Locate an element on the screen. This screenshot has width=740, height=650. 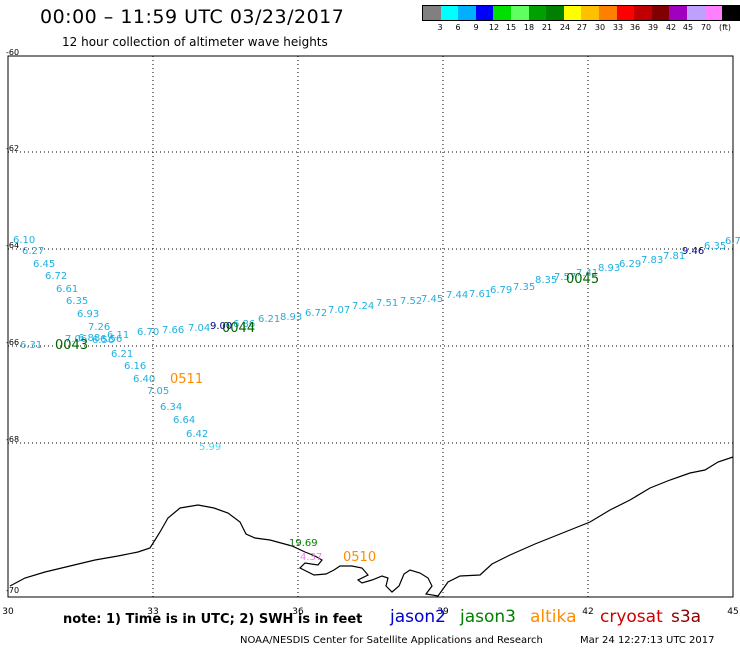
track-id-label: 0510 is located at coordinates (359, 557).